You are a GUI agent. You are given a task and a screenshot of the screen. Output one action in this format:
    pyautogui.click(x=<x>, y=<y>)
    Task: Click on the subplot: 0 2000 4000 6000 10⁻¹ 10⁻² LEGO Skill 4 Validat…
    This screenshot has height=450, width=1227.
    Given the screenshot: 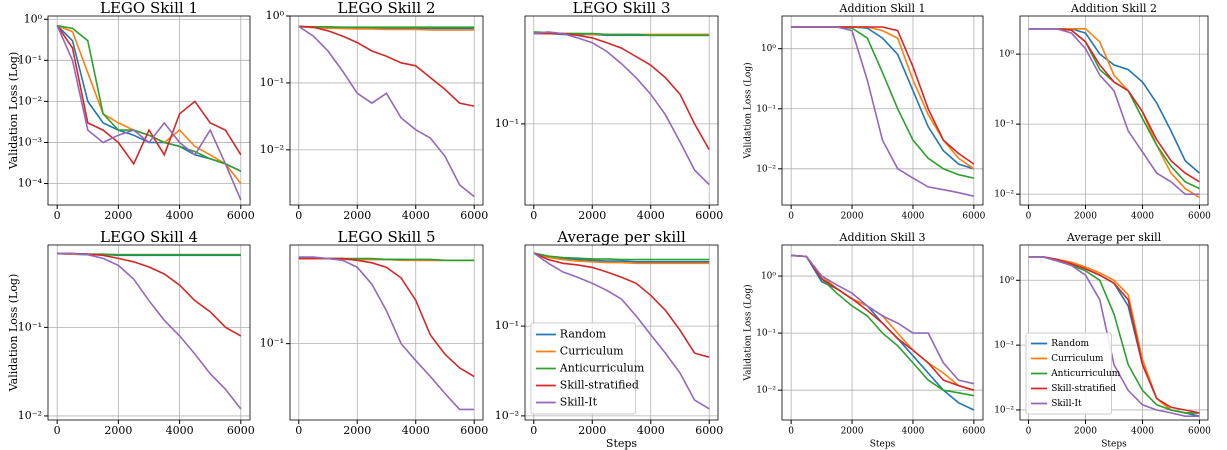 What is the action you would take?
    pyautogui.click(x=131, y=332)
    